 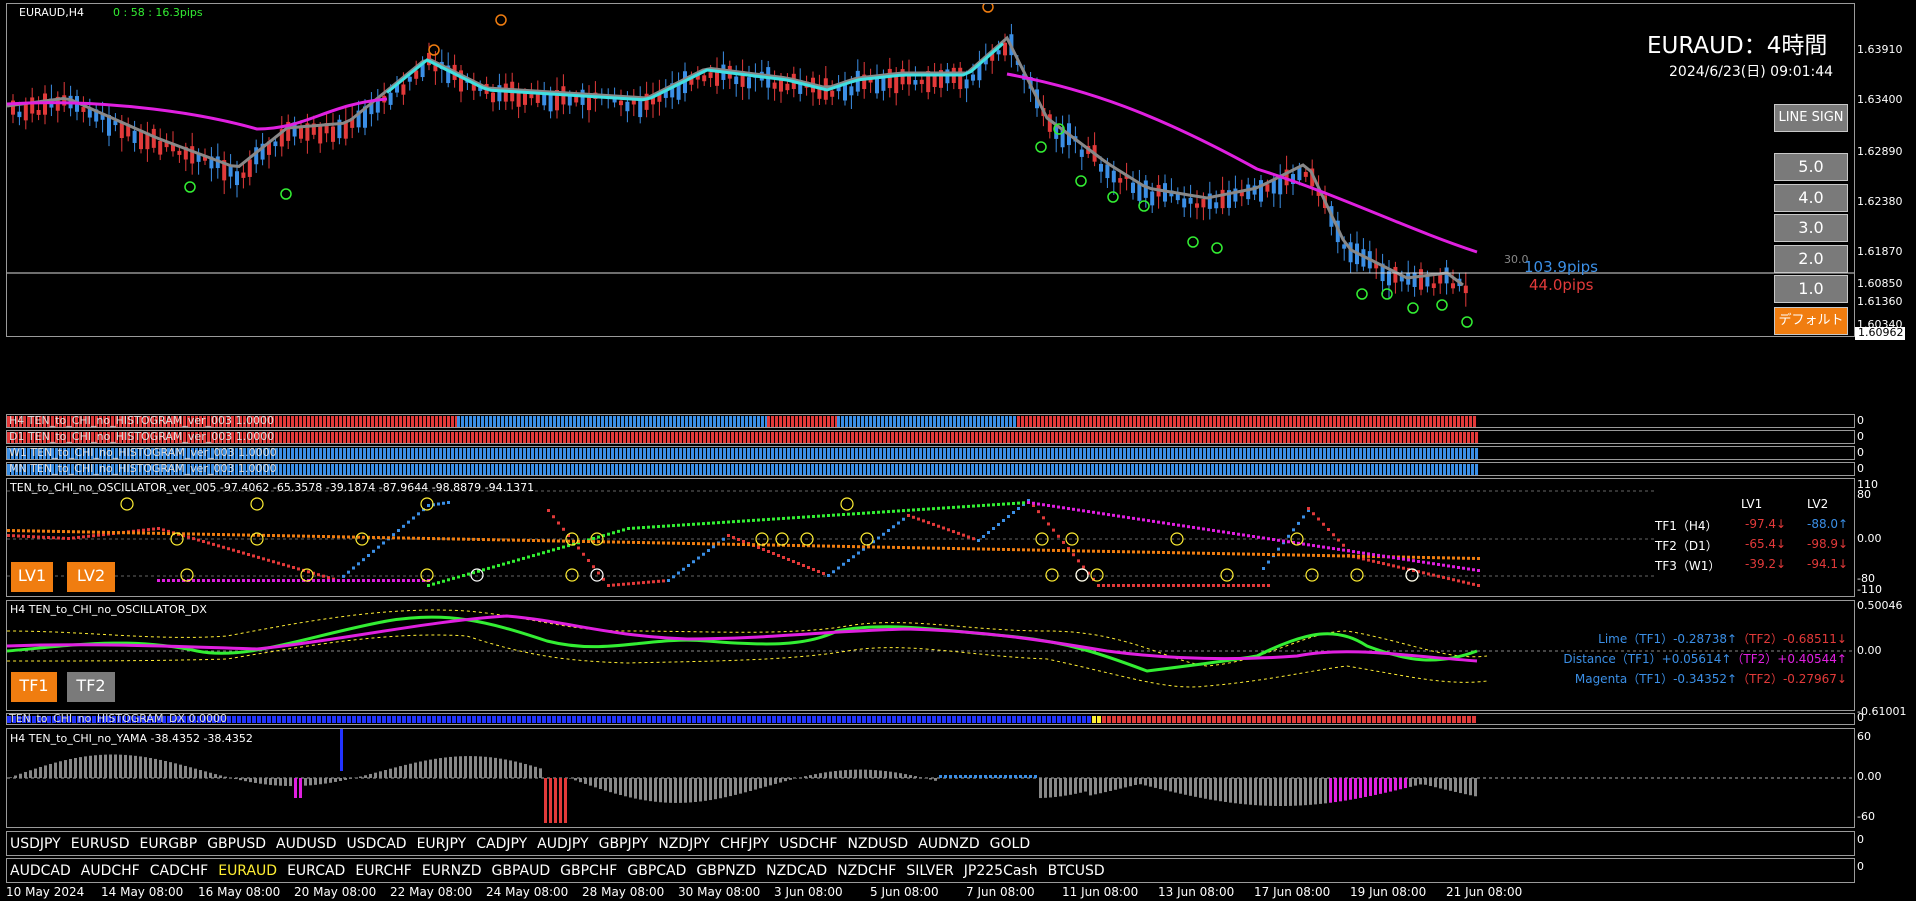 What do you see at coordinates (684, 844) in the screenshot?
I see `symbol-nzdjpy: NZDJPY` at bounding box center [684, 844].